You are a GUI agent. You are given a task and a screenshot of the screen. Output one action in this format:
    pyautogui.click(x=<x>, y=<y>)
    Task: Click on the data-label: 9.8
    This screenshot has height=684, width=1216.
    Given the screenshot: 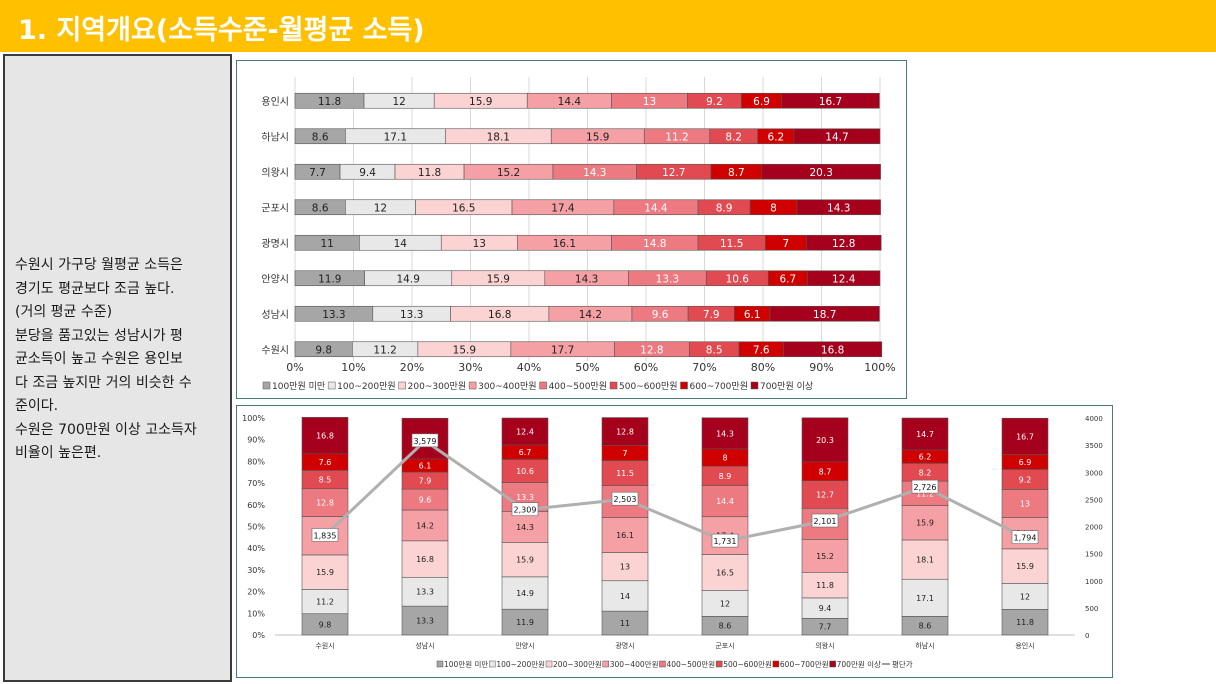 What is the action you would take?
    pyautogui.click(x=325, y=624)
    